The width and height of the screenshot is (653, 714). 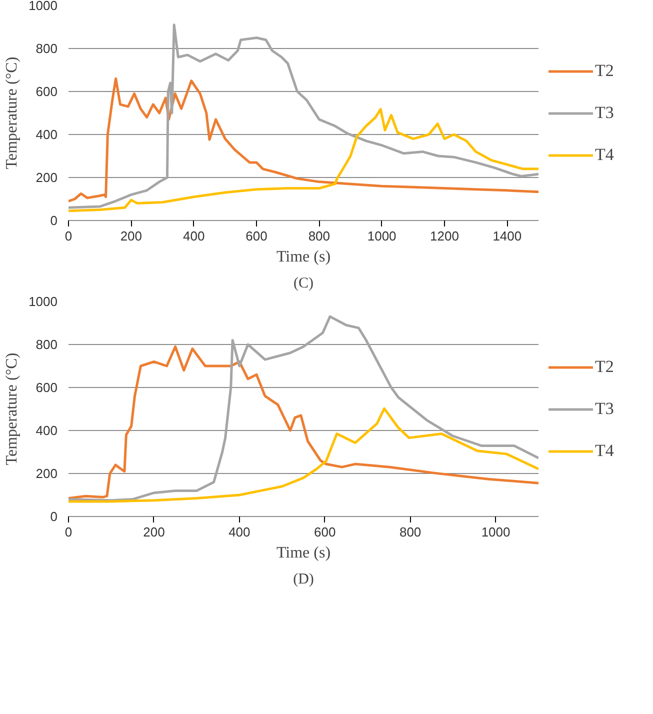 What do you see at coordinates (304, 284) in the screenshot?
I see `text: (C)` at bounding box center [304, 284].